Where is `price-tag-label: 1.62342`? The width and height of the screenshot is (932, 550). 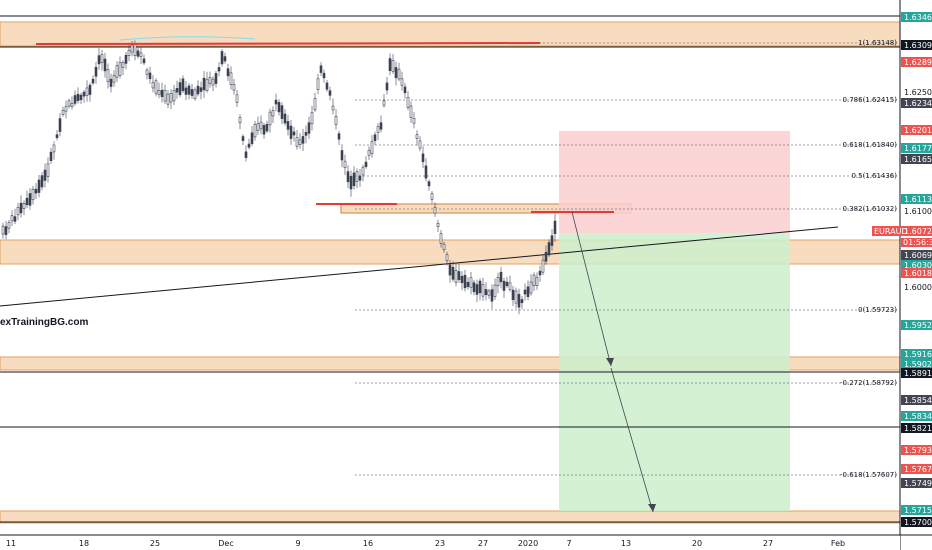 price-tag-label: 1.62342 is located at coordinates (918, 103).